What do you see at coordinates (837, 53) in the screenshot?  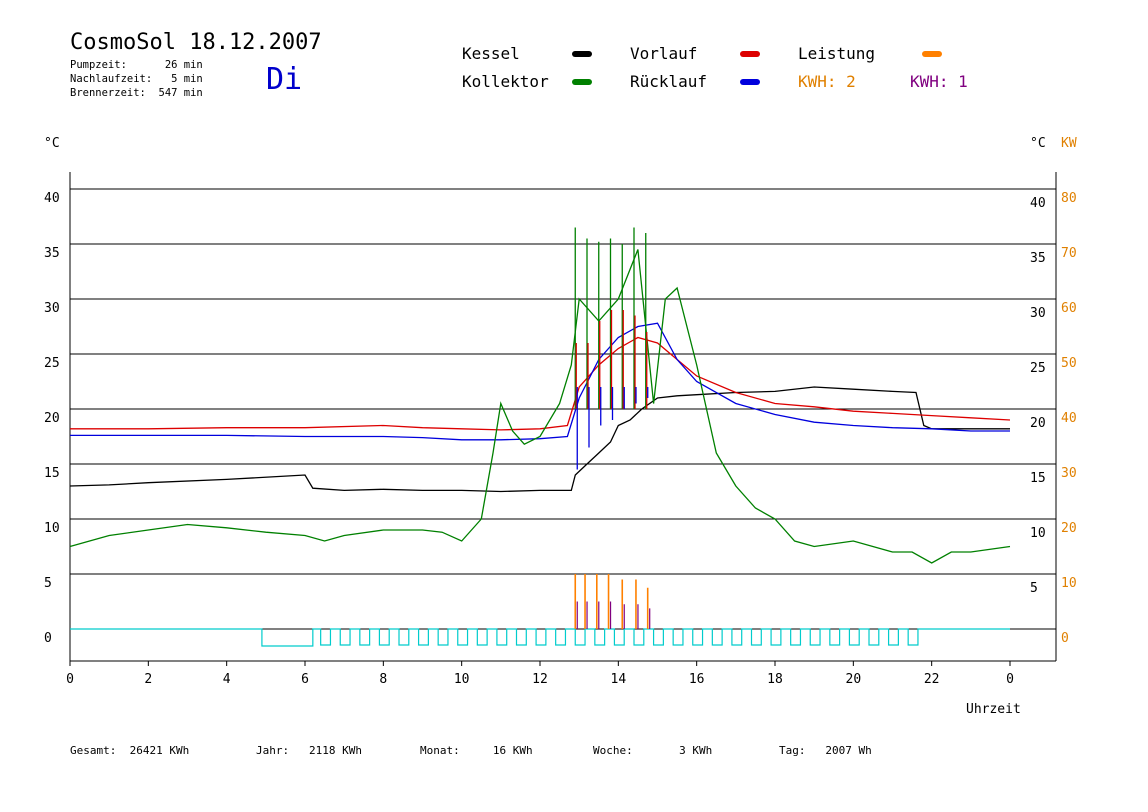 I see `legend-leistung: Leistung` at bounding box center [837, 53].